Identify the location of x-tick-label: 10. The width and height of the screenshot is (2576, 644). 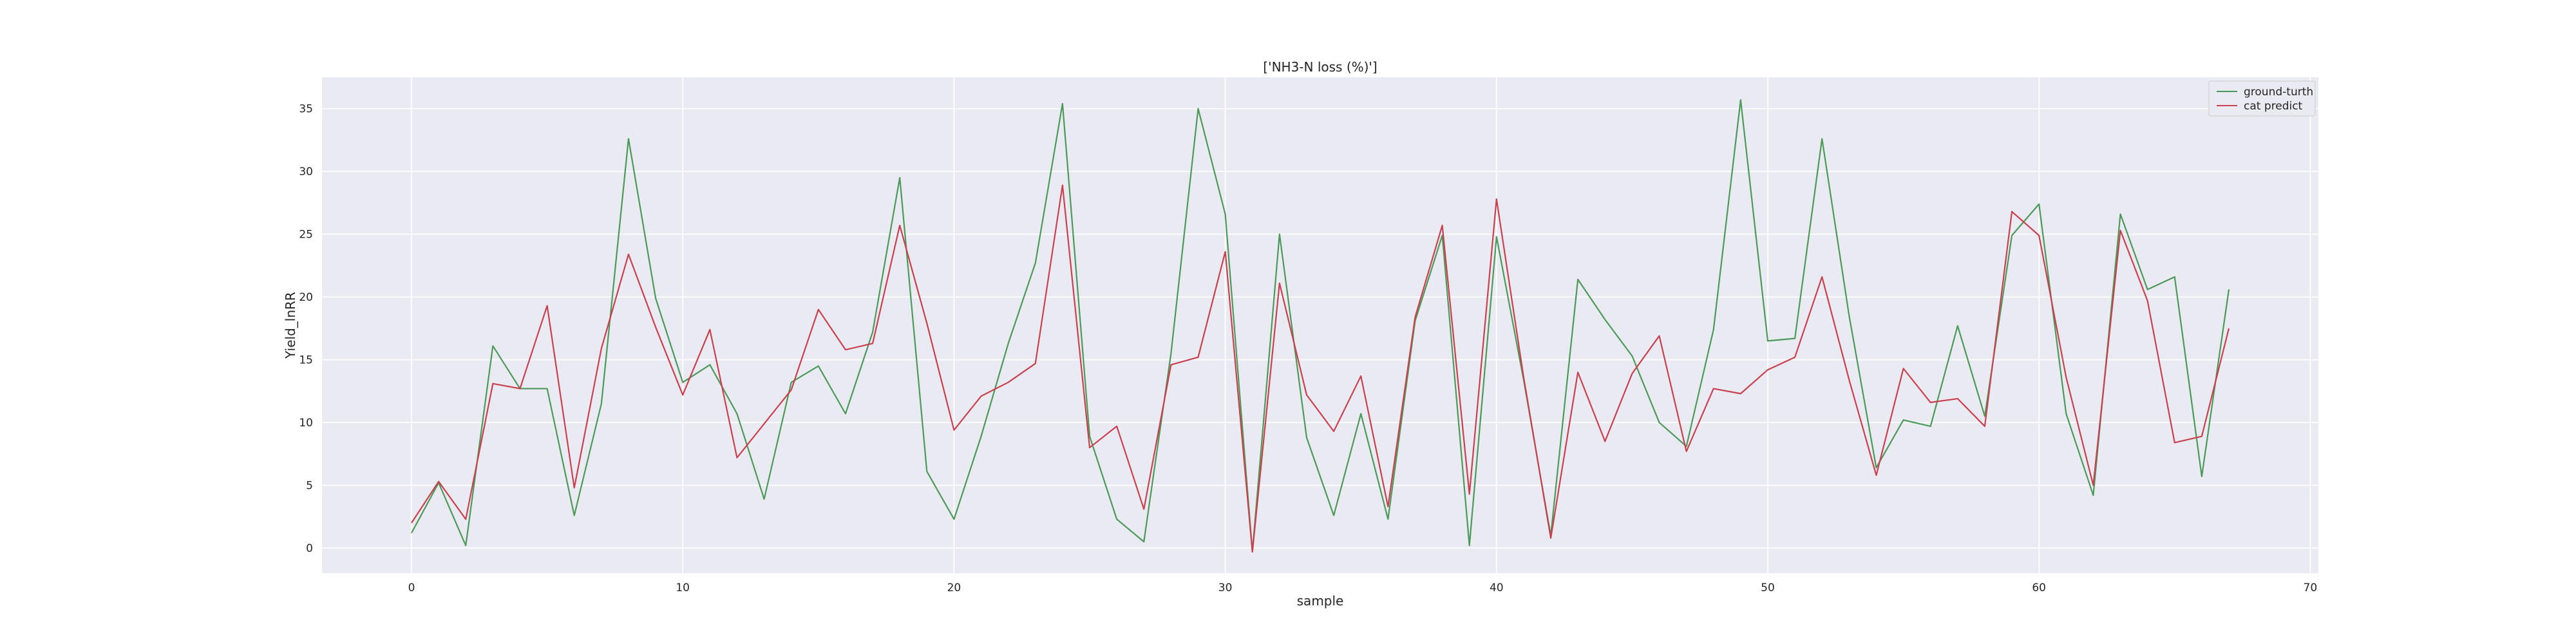
(683, 588).